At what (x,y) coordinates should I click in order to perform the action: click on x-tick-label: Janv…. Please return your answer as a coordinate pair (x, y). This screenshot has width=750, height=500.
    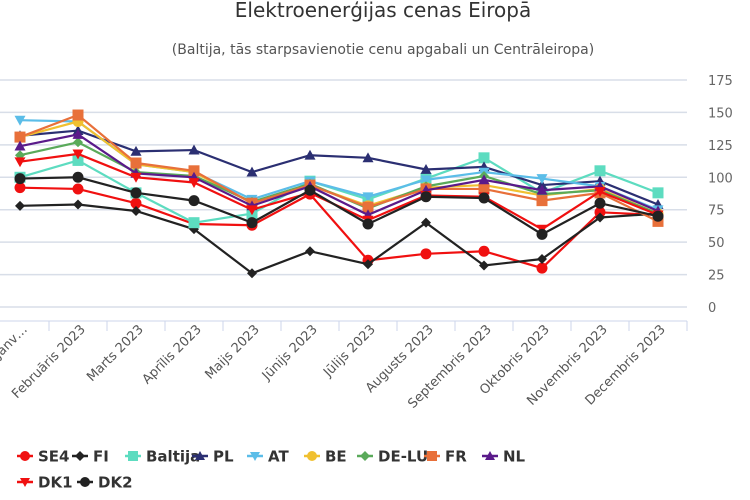
    Looking at the image, I should click on (15, 342).